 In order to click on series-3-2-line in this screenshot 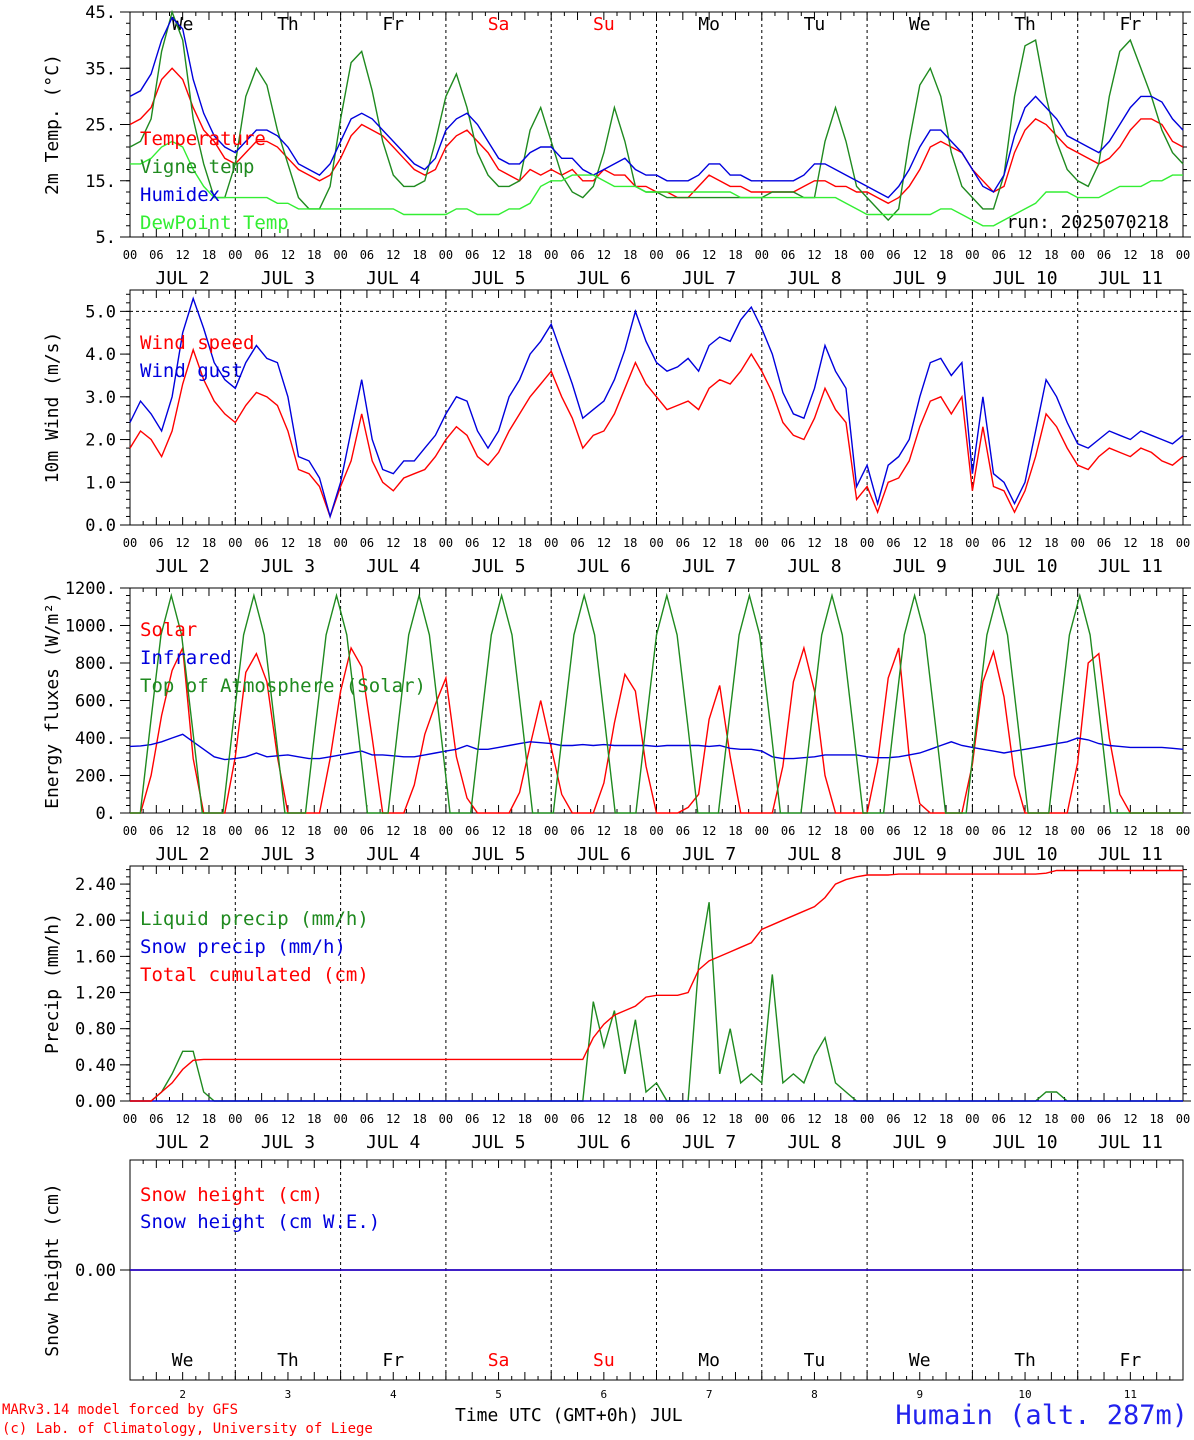, I will do `click(656, 747)`.